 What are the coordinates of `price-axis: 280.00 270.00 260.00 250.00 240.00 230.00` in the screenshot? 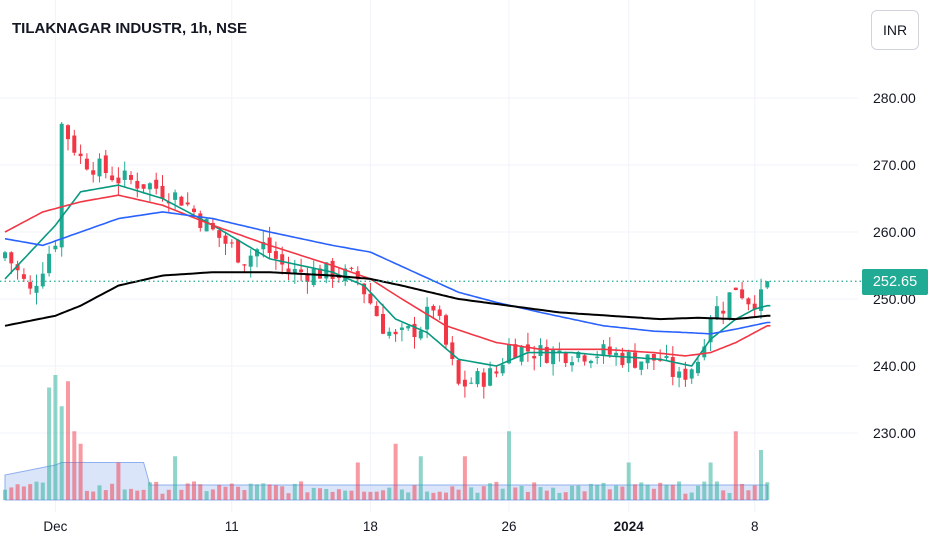 It's located at (894, 265).